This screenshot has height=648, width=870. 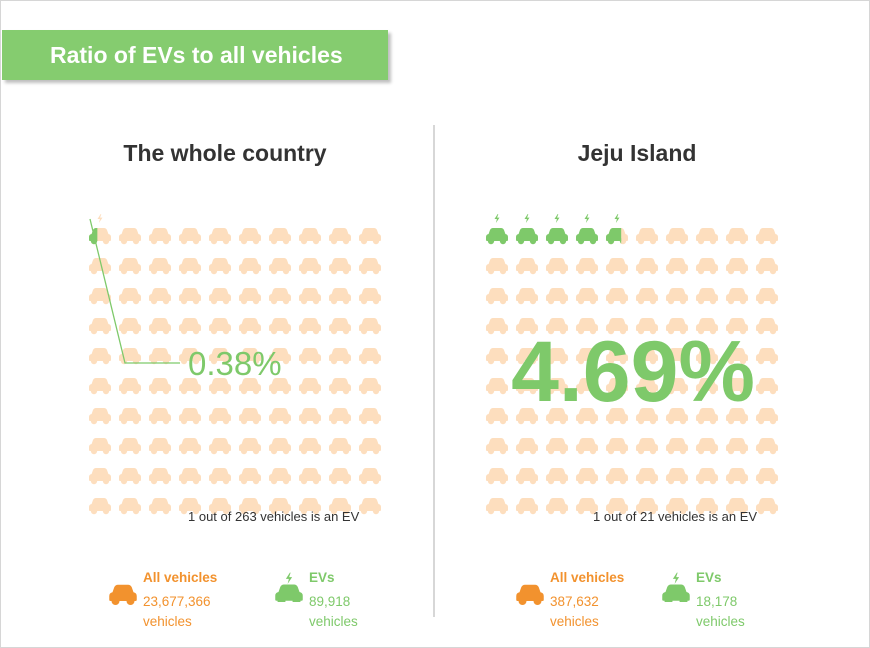 I want to click on panel-title-jeju: Jeju Island, so click(x=637, y=153).